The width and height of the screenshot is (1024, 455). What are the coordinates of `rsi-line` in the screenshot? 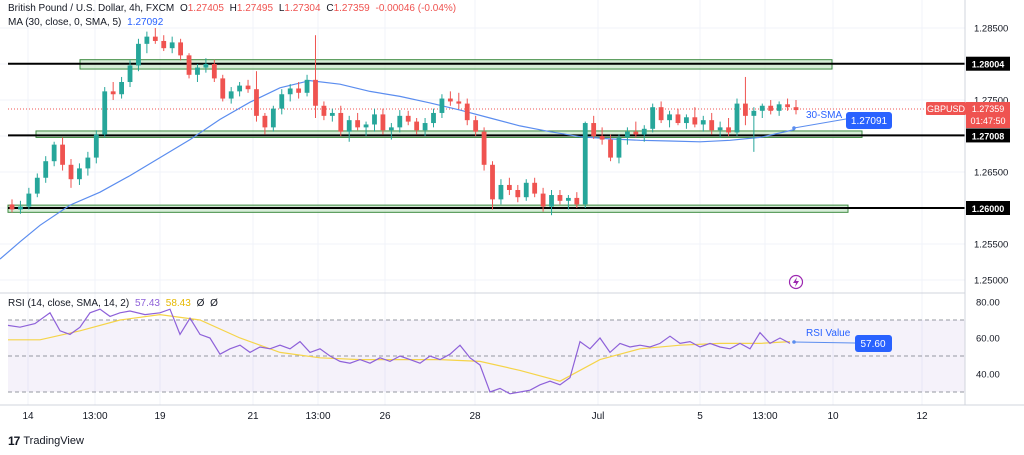 It's located at (399, 351).